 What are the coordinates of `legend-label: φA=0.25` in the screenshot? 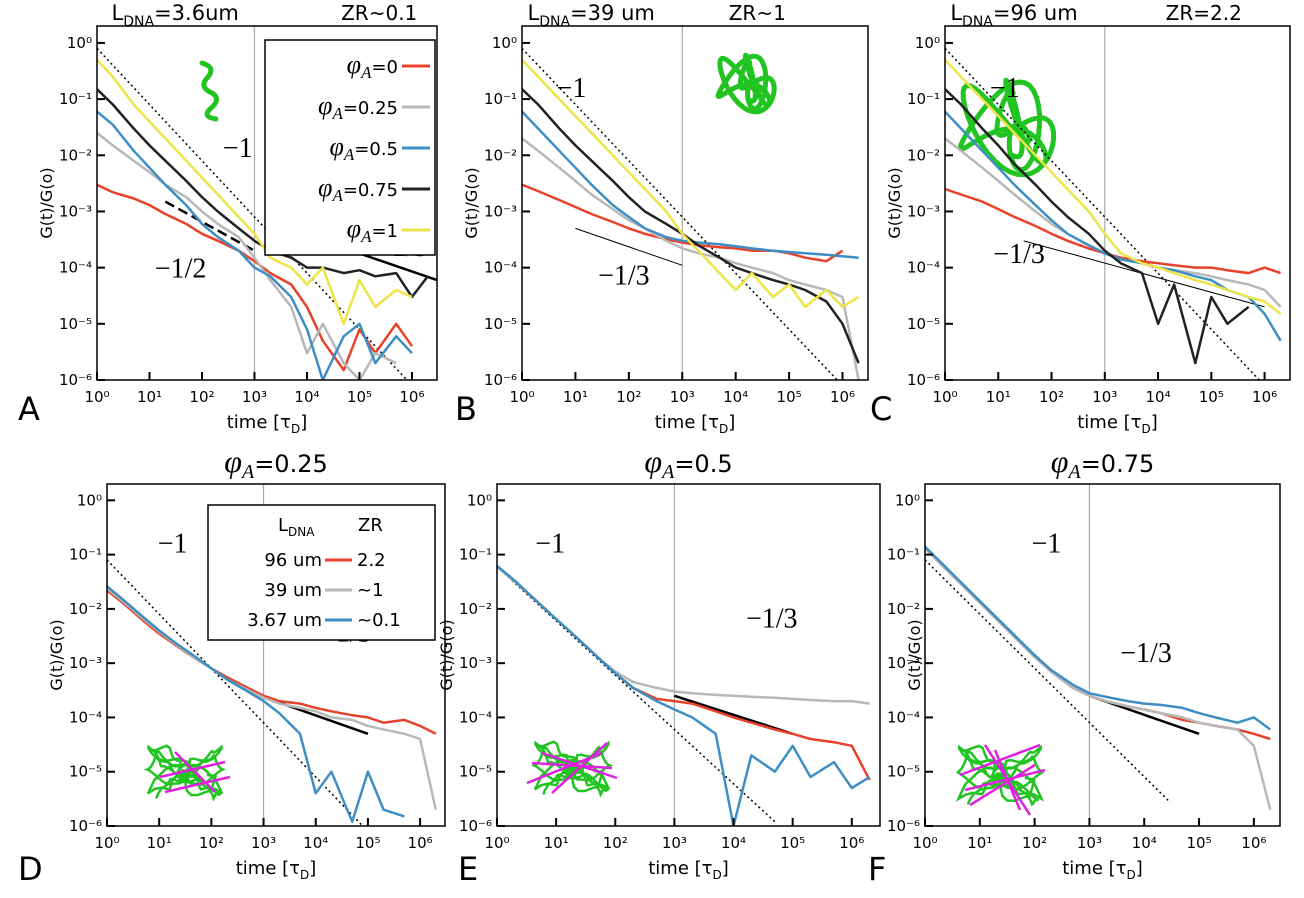 It's located at (358, 107).